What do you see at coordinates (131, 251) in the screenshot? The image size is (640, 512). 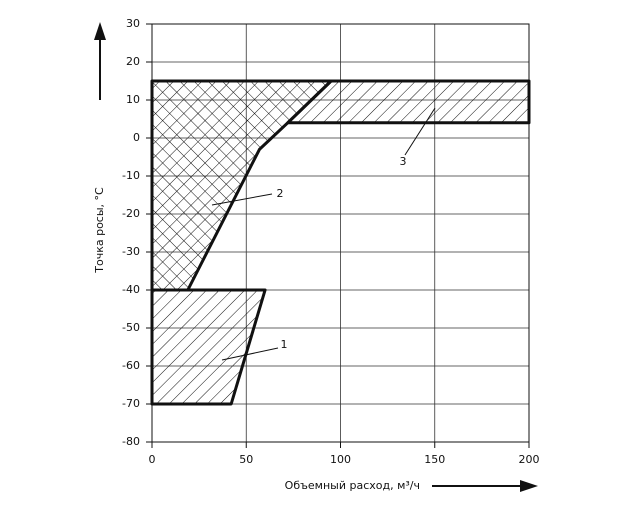 I see `y-tick-label: -30` at bounding box center [131, 251].